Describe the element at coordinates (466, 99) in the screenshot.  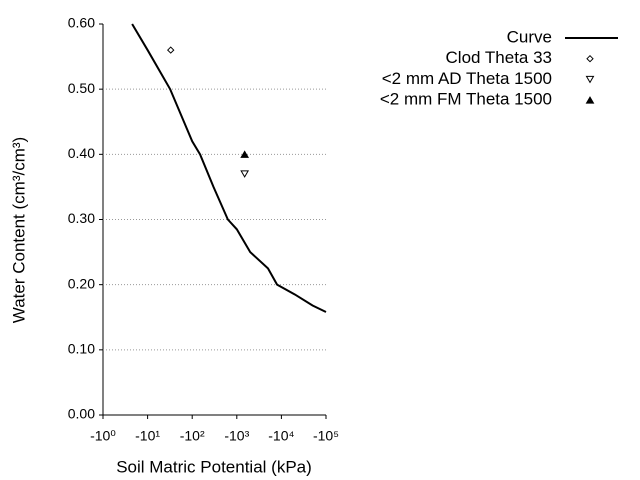
I see `legend-label: <2 mm FM Theta 1500` at that location.